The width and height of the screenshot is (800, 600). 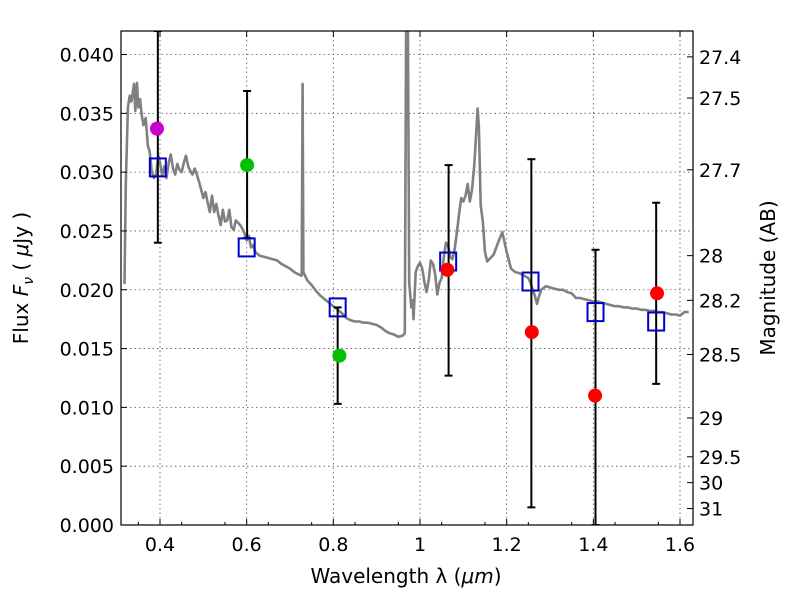 What do you see at coordinates (87, 173) in the screenshot?
I see `y-tick-label: 0.030` at bounding box center [87, 173].